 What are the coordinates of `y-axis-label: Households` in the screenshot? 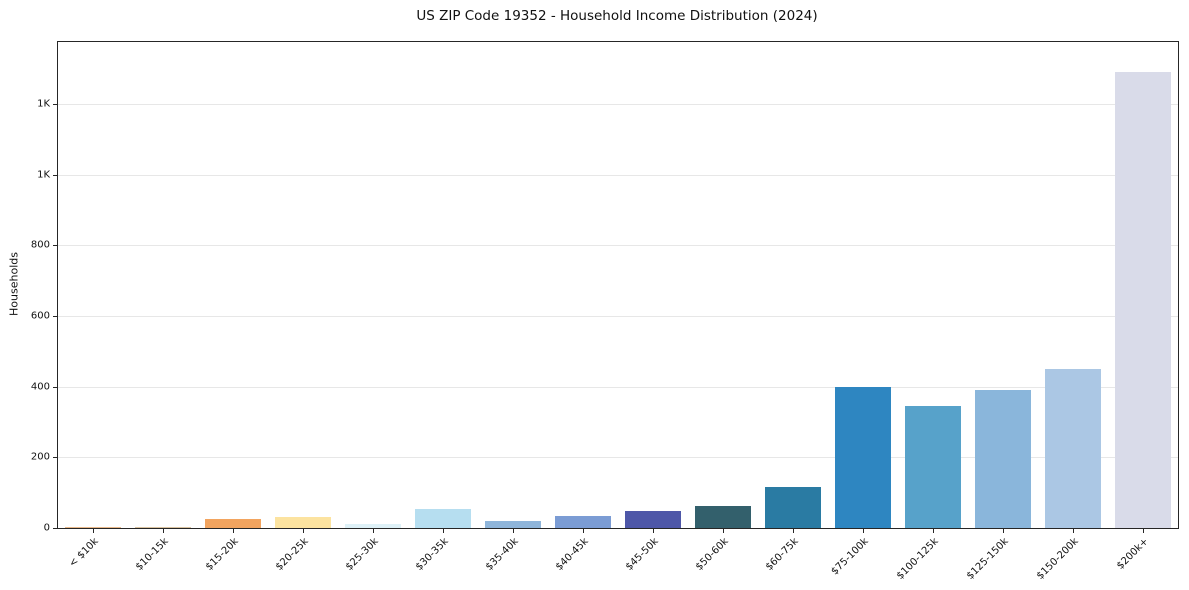 It's located at (14, 284).